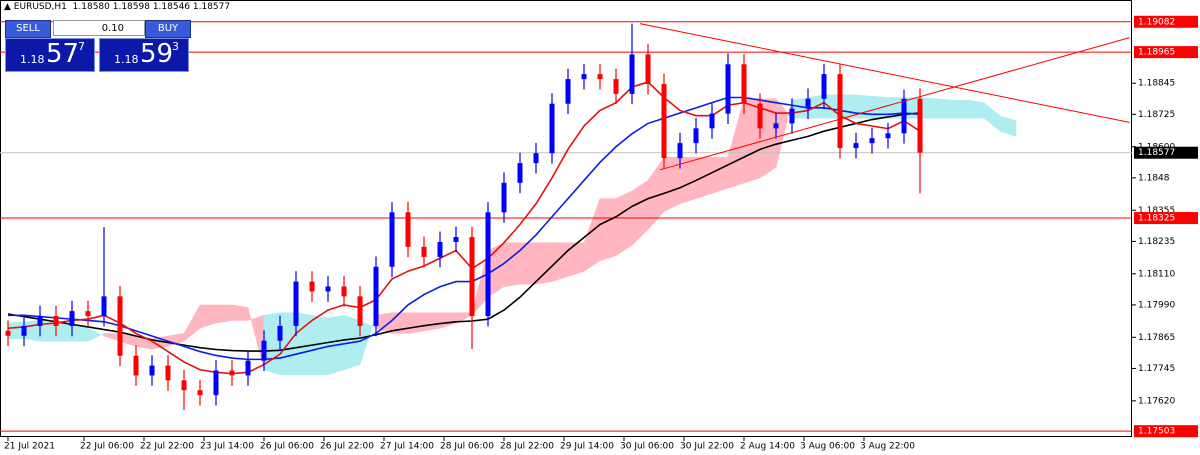  Describe the element at coordinates (467, 447) in the screenshot. I see `x-tick-label: 28 Jul 06:00` at that location.